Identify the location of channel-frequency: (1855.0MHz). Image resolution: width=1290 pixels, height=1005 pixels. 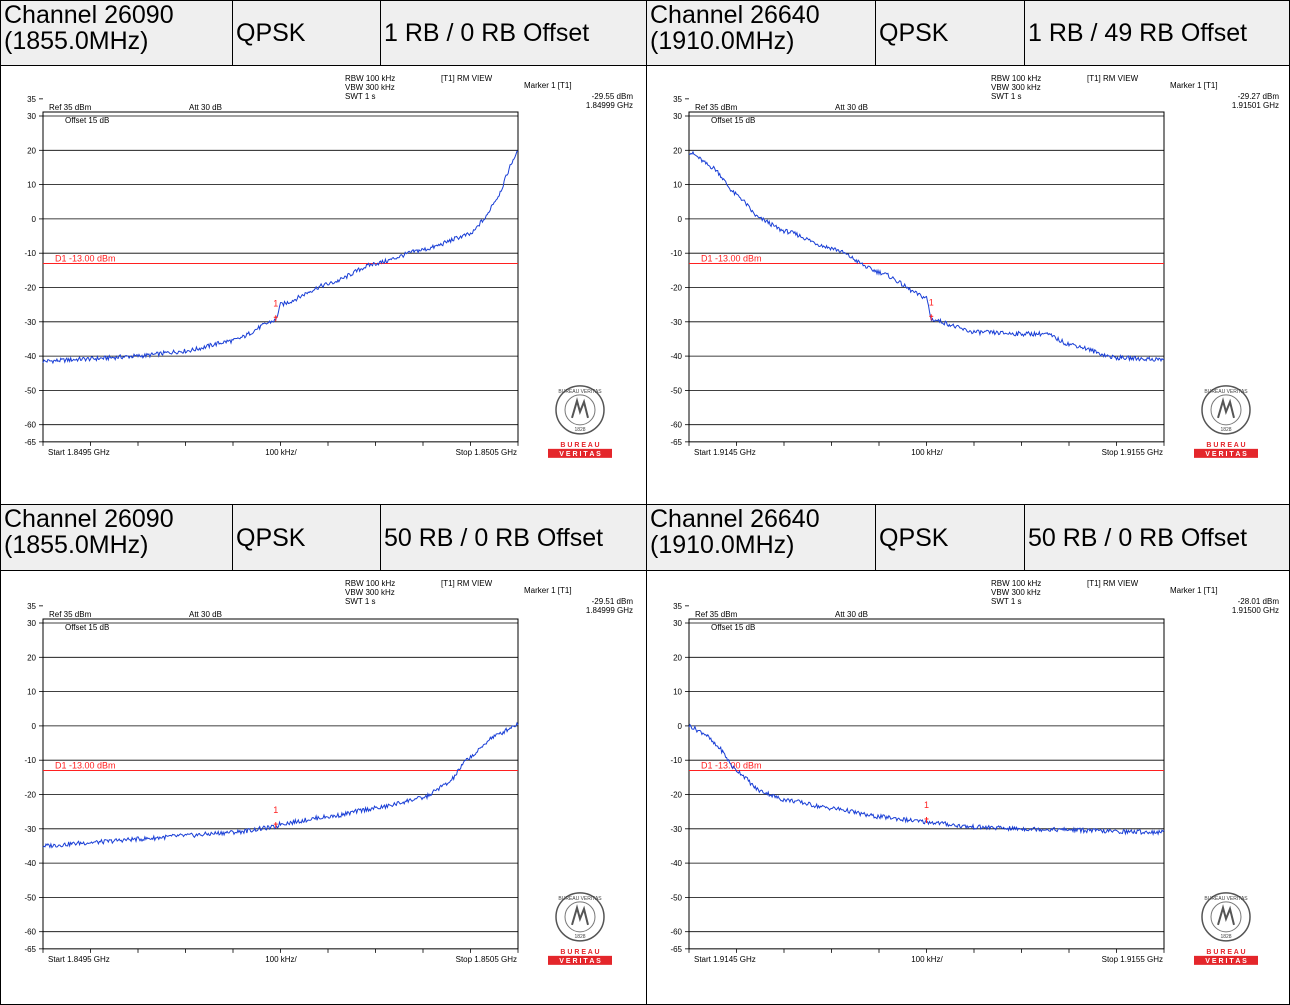
(76, 545).